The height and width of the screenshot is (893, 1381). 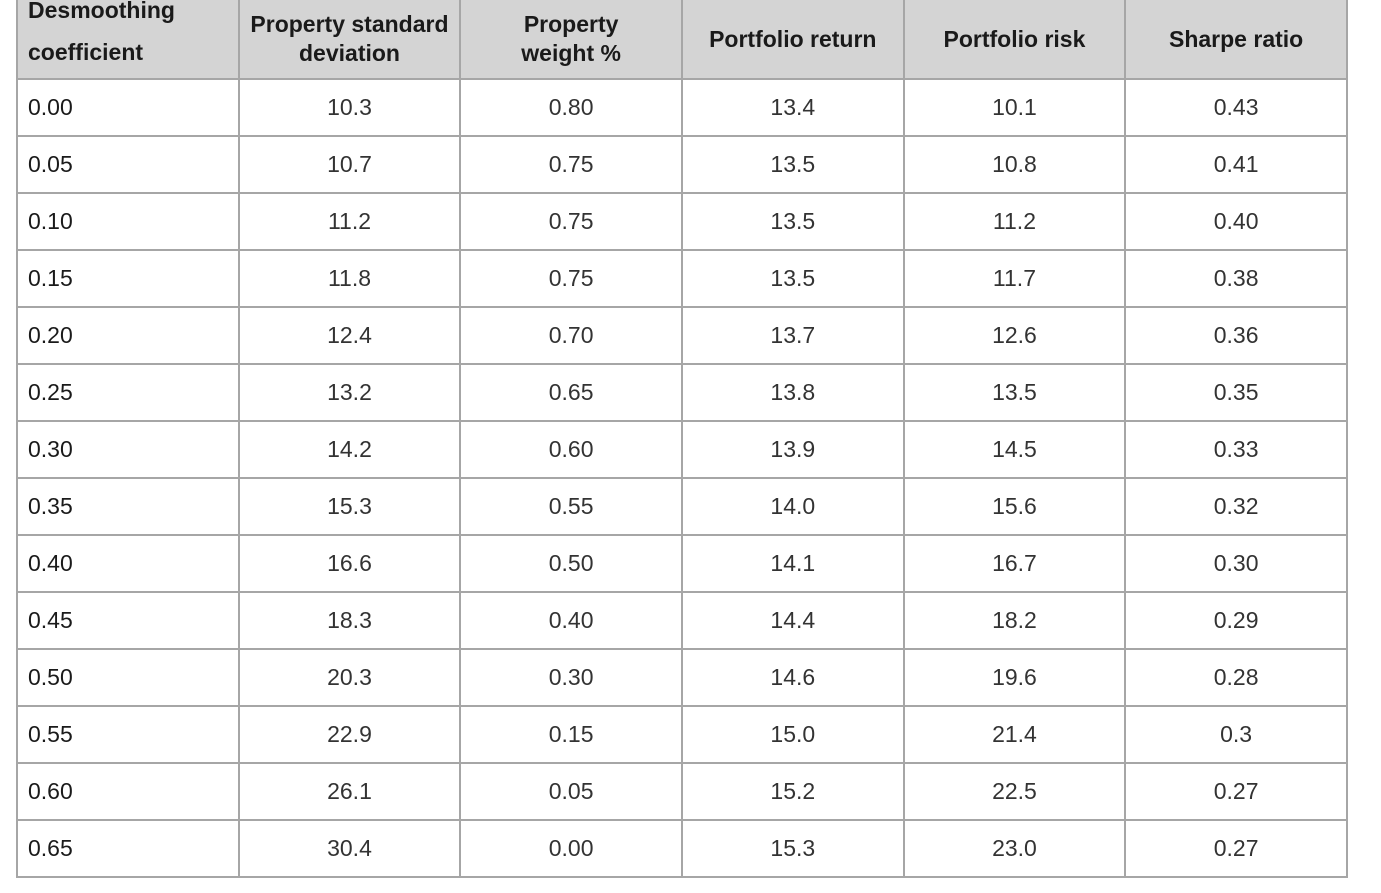 I want to click on cell-property-std-dev: 10.7, so click(x=349, y=164).